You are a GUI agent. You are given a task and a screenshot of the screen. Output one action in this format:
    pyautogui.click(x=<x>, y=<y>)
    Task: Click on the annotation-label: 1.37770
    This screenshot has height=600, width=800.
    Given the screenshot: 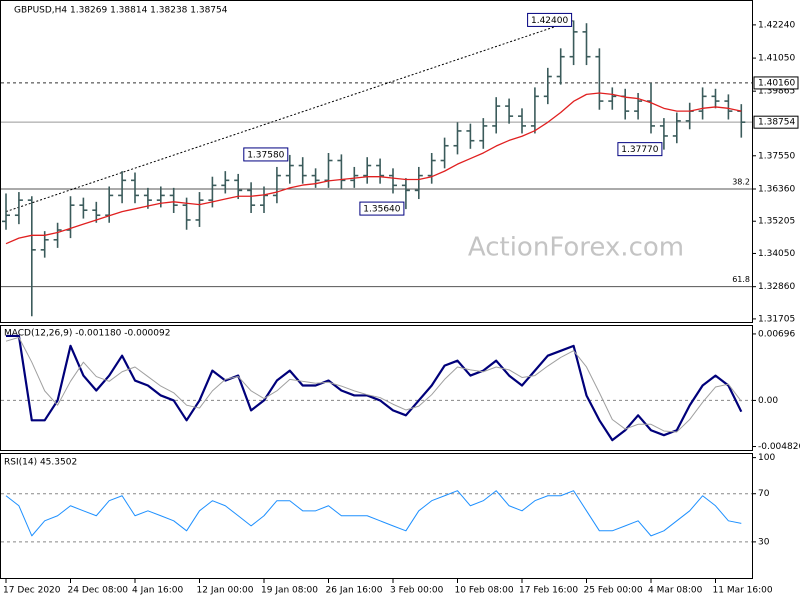 What is the action you would take?
    pyautogui.click(x=639, y=150)
    